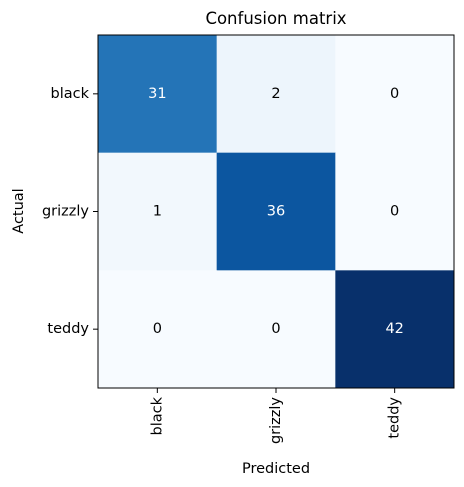 The width and height of the screenshot is (464, 487). I want to click on heatmap-cell-teddy-grizzly, so click(276, 329).